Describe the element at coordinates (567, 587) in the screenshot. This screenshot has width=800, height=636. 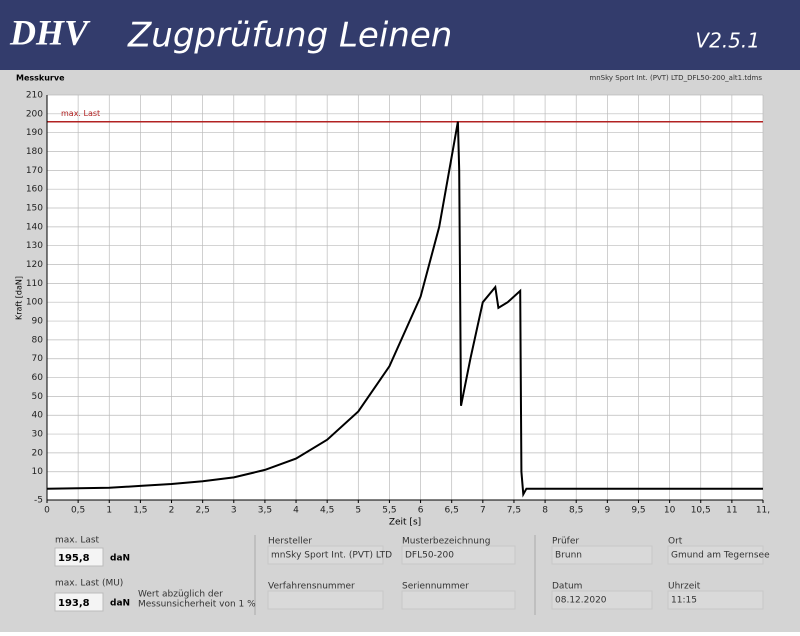
I see `field-label: Datum` at that location.